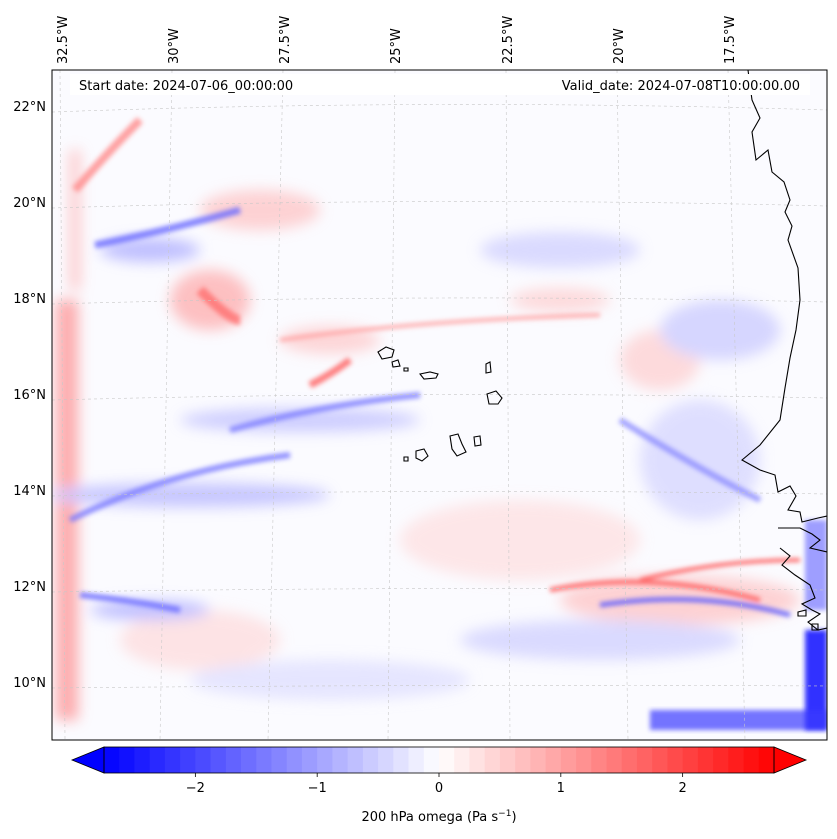  I want to click on colorbar: −2 −1 0 1 2 200 hPa omega (Pa s−1), so click(439, 785).